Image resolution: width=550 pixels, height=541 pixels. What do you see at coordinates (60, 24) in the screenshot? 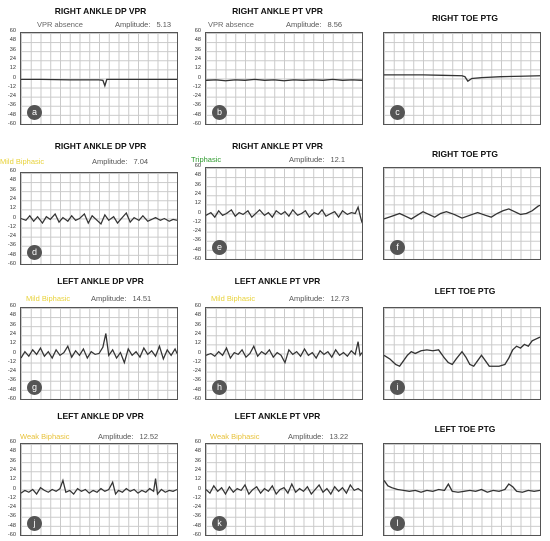
I see `waveform-status: VPR absence` at bounding box center [60, 24].